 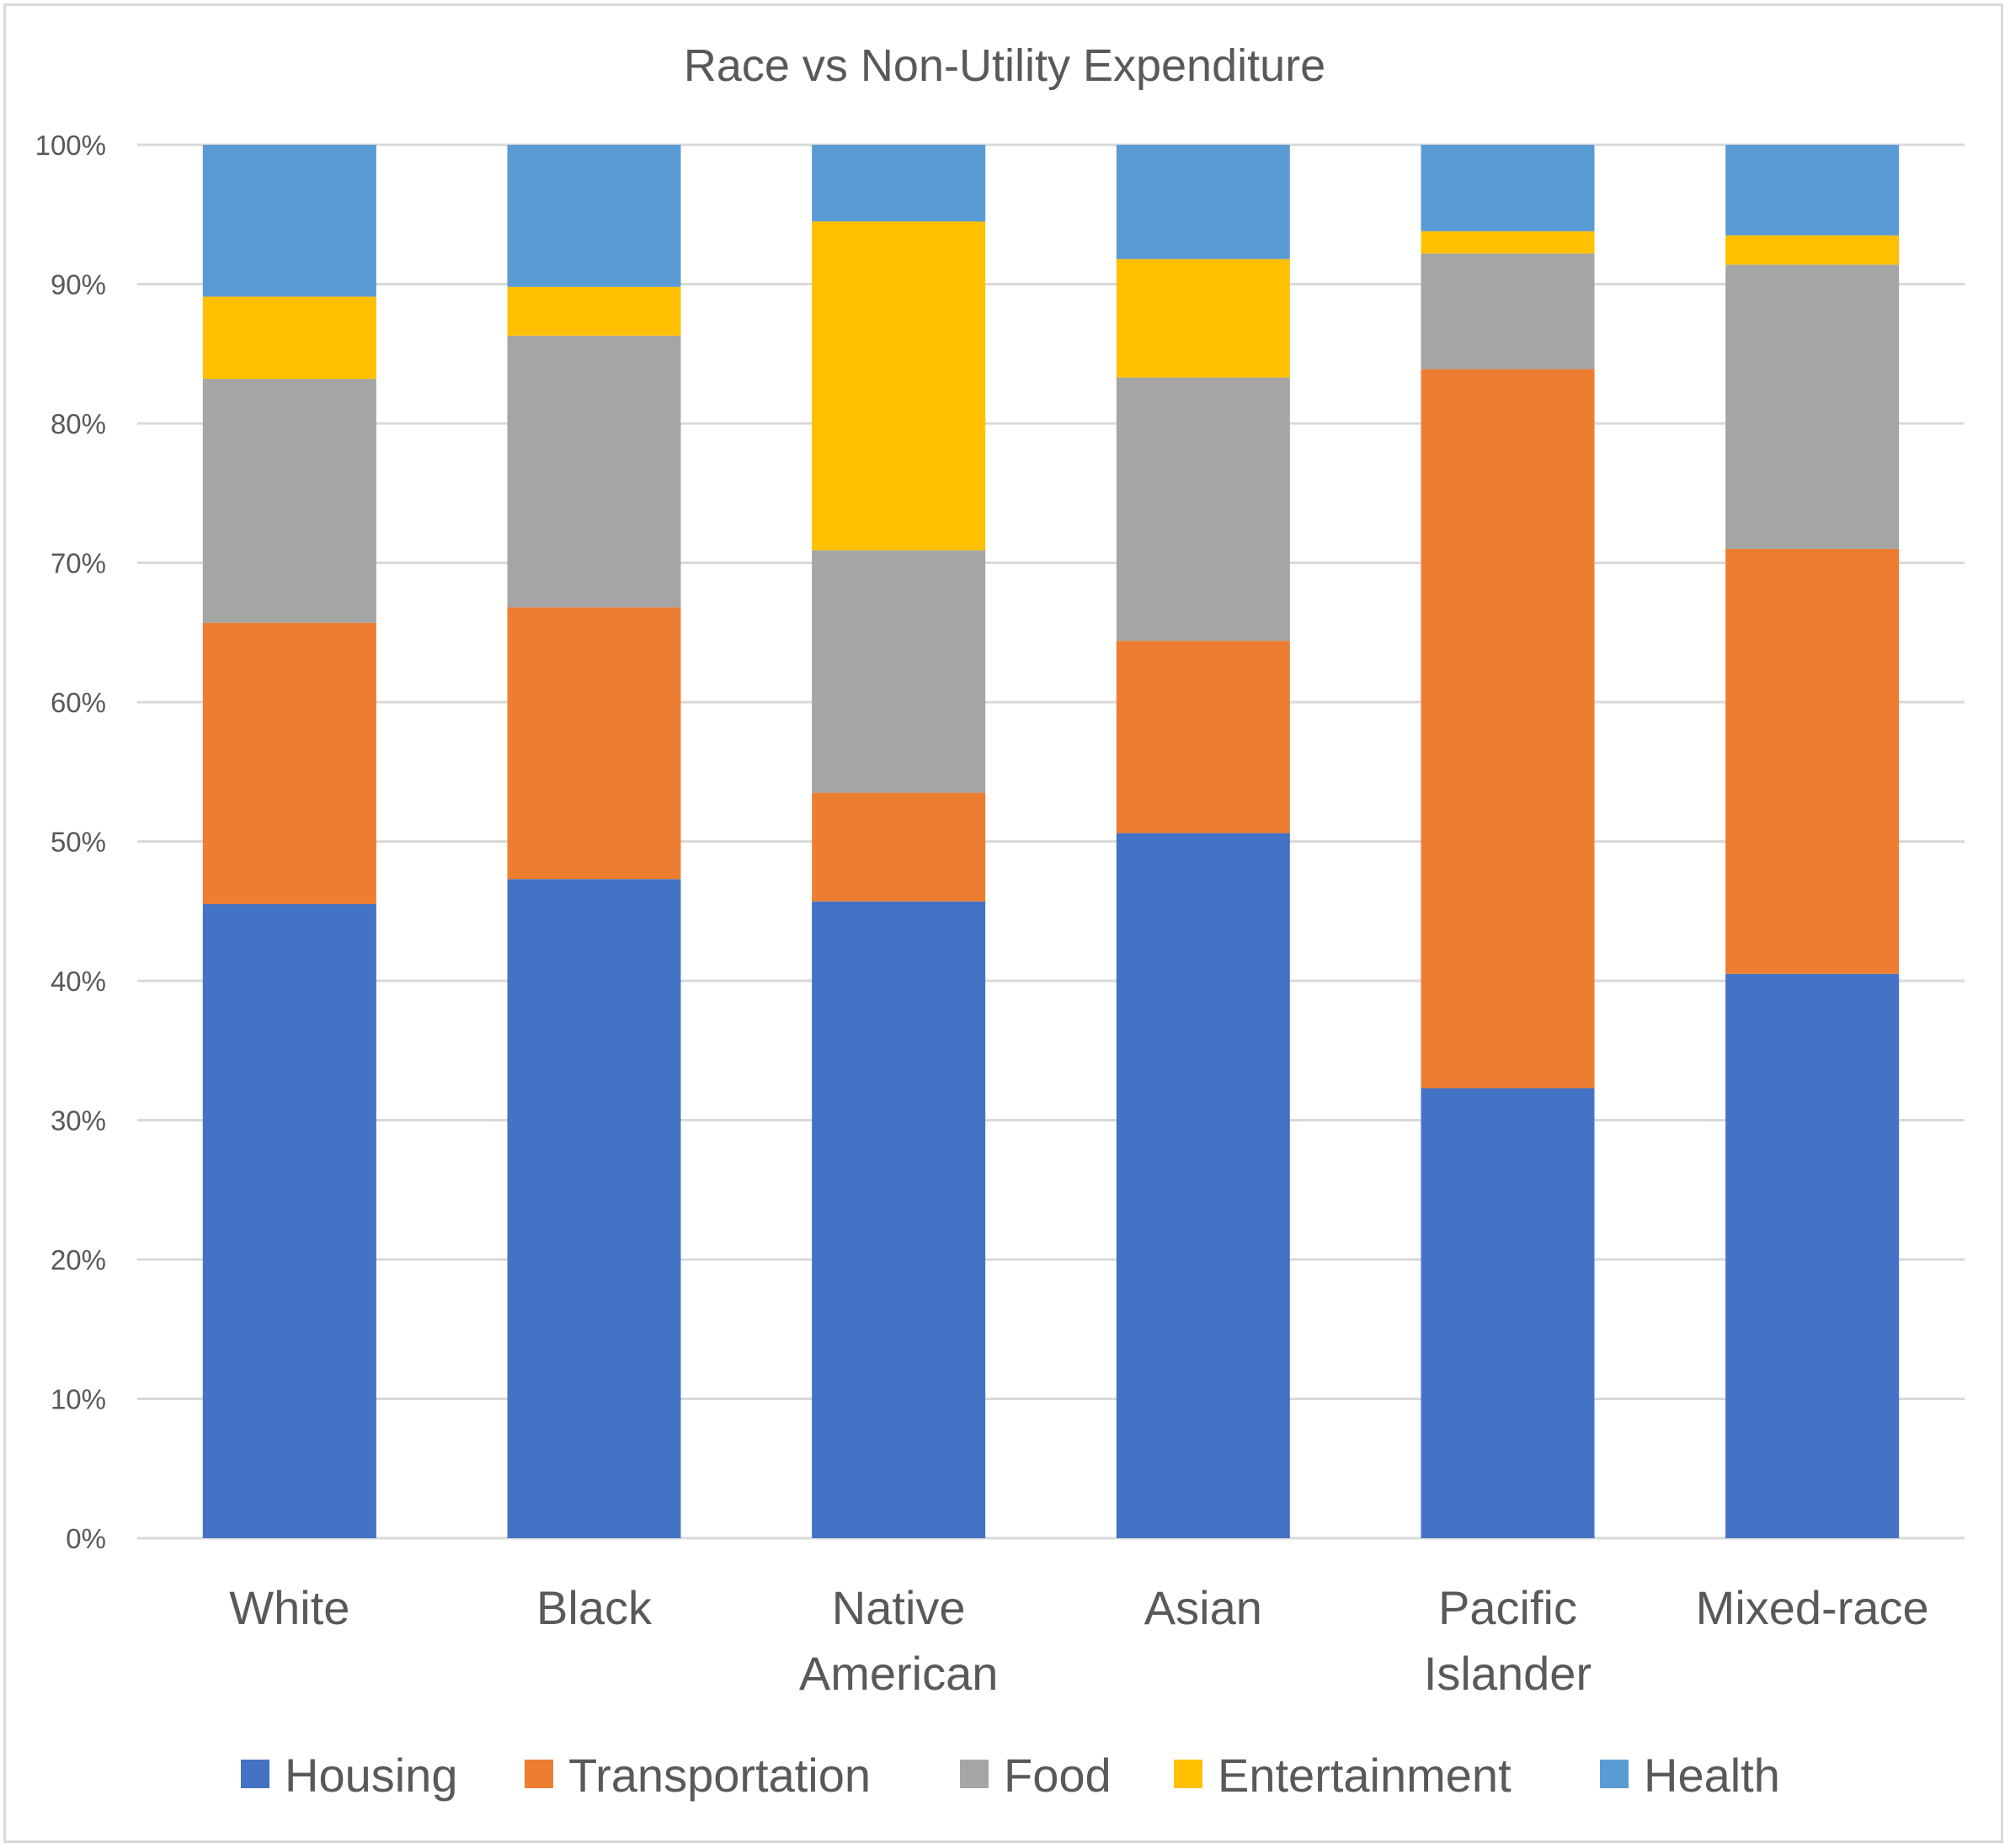 I want to click on legend-item-health: Health, so click(x=1690, y=1776).